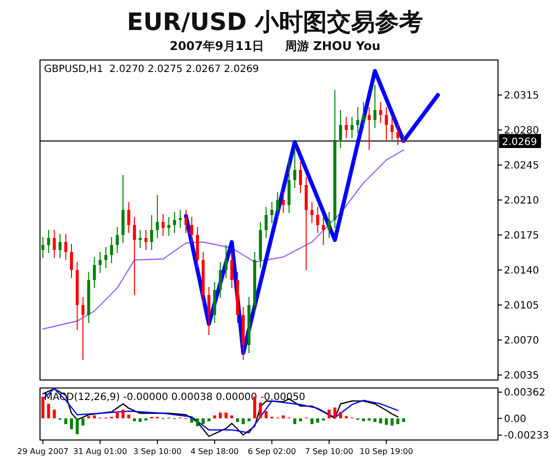  Describe the element at coordinates (521, 376) in the screenshot. I see `y-tick-label: 2.0035` at that location.